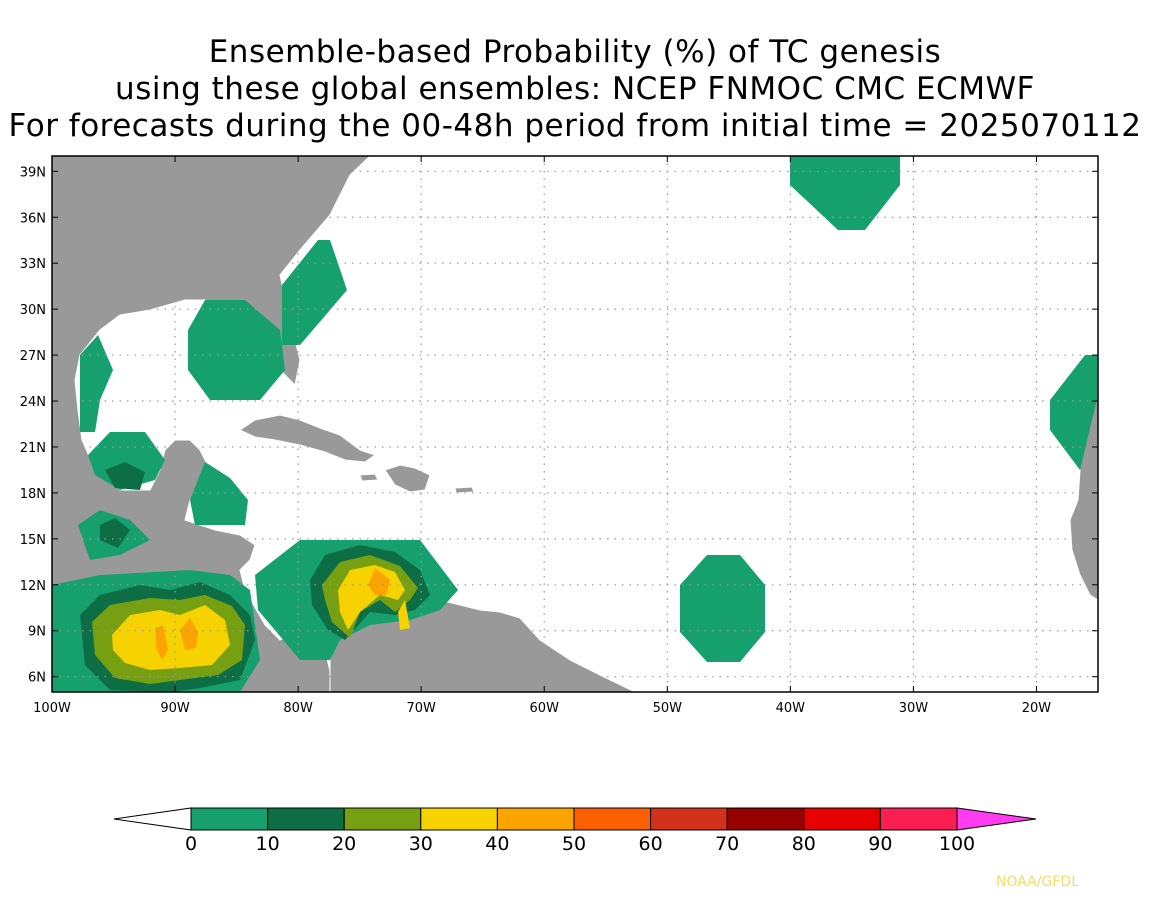  Describe the element at coordinates (369, 477) in the screenshot. I see `jamaica-land` at that location.